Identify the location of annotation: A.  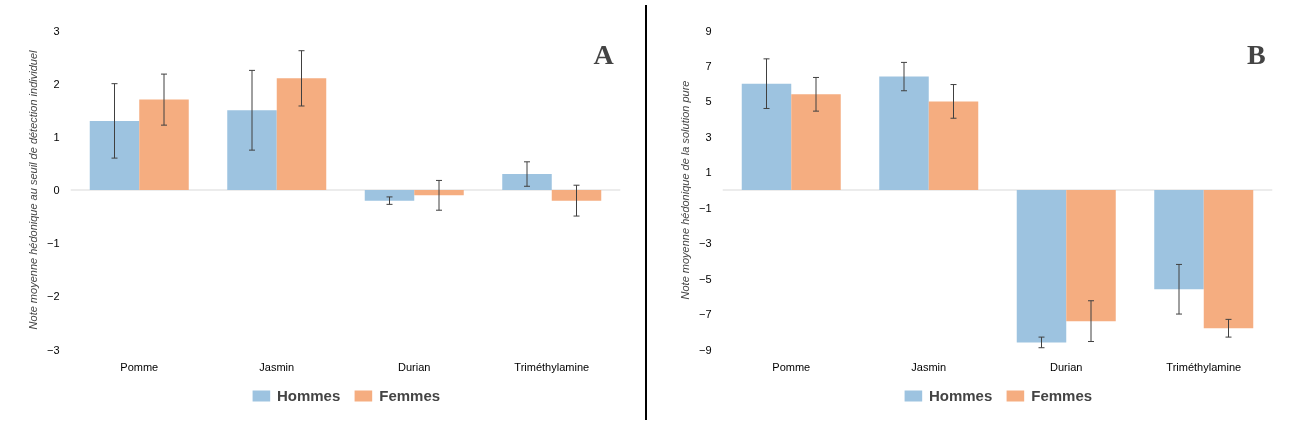
(604, 54).